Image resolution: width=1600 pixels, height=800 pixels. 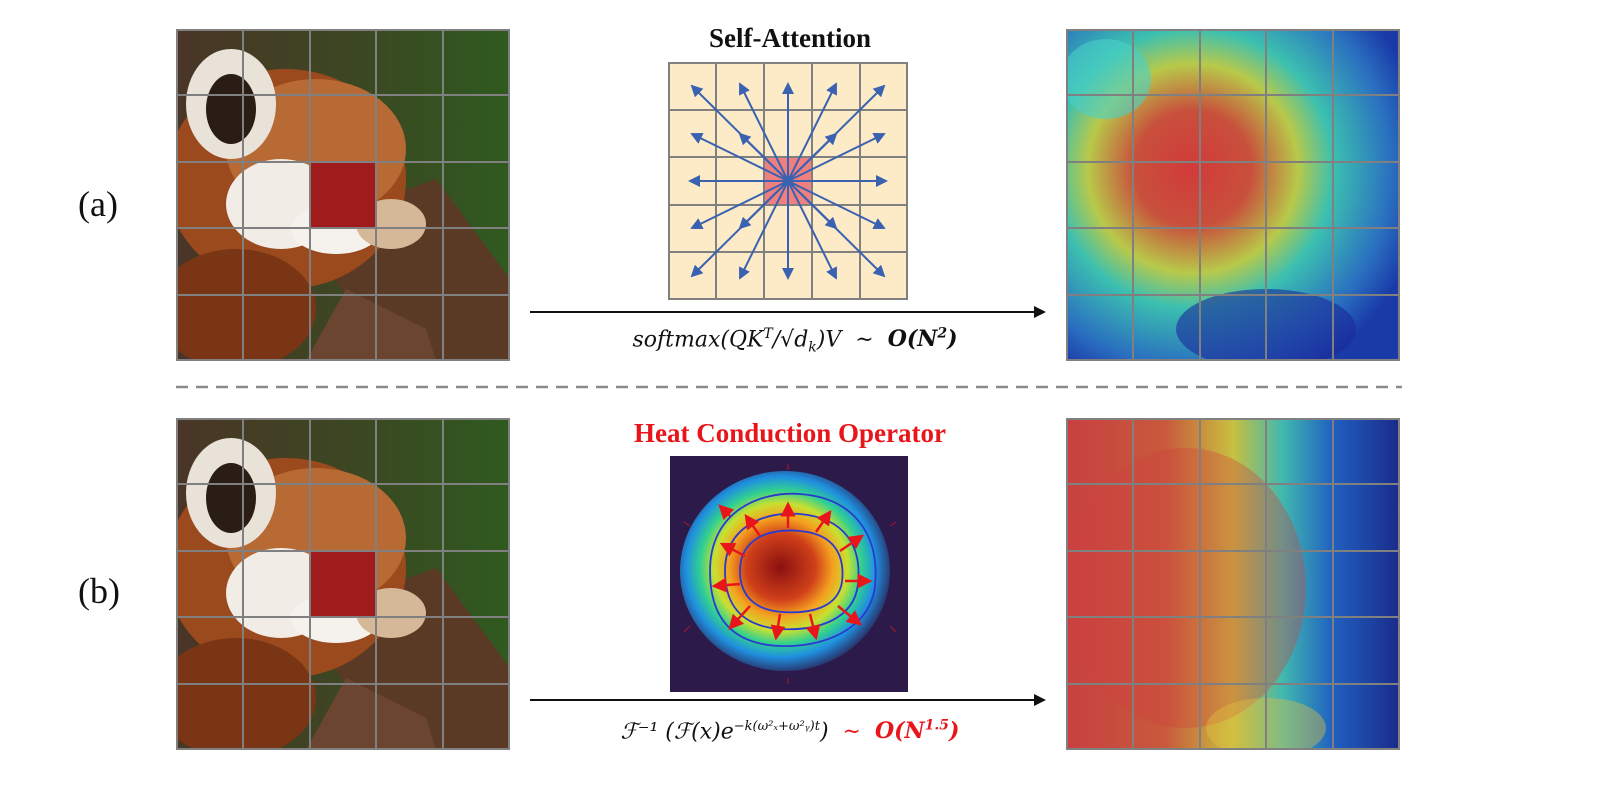 I want to click on self-attention-diagram, so click(x=788, y=181).